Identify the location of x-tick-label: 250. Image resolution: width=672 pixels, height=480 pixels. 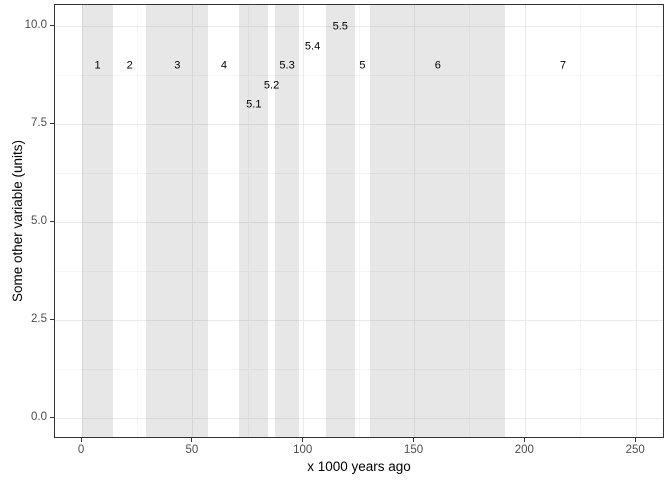
(635, 450).